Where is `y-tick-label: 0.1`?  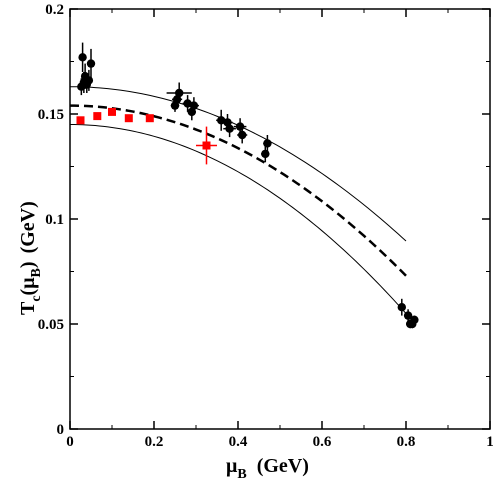 y-tick-label: 0.1 is located at coordinates (54, 220).